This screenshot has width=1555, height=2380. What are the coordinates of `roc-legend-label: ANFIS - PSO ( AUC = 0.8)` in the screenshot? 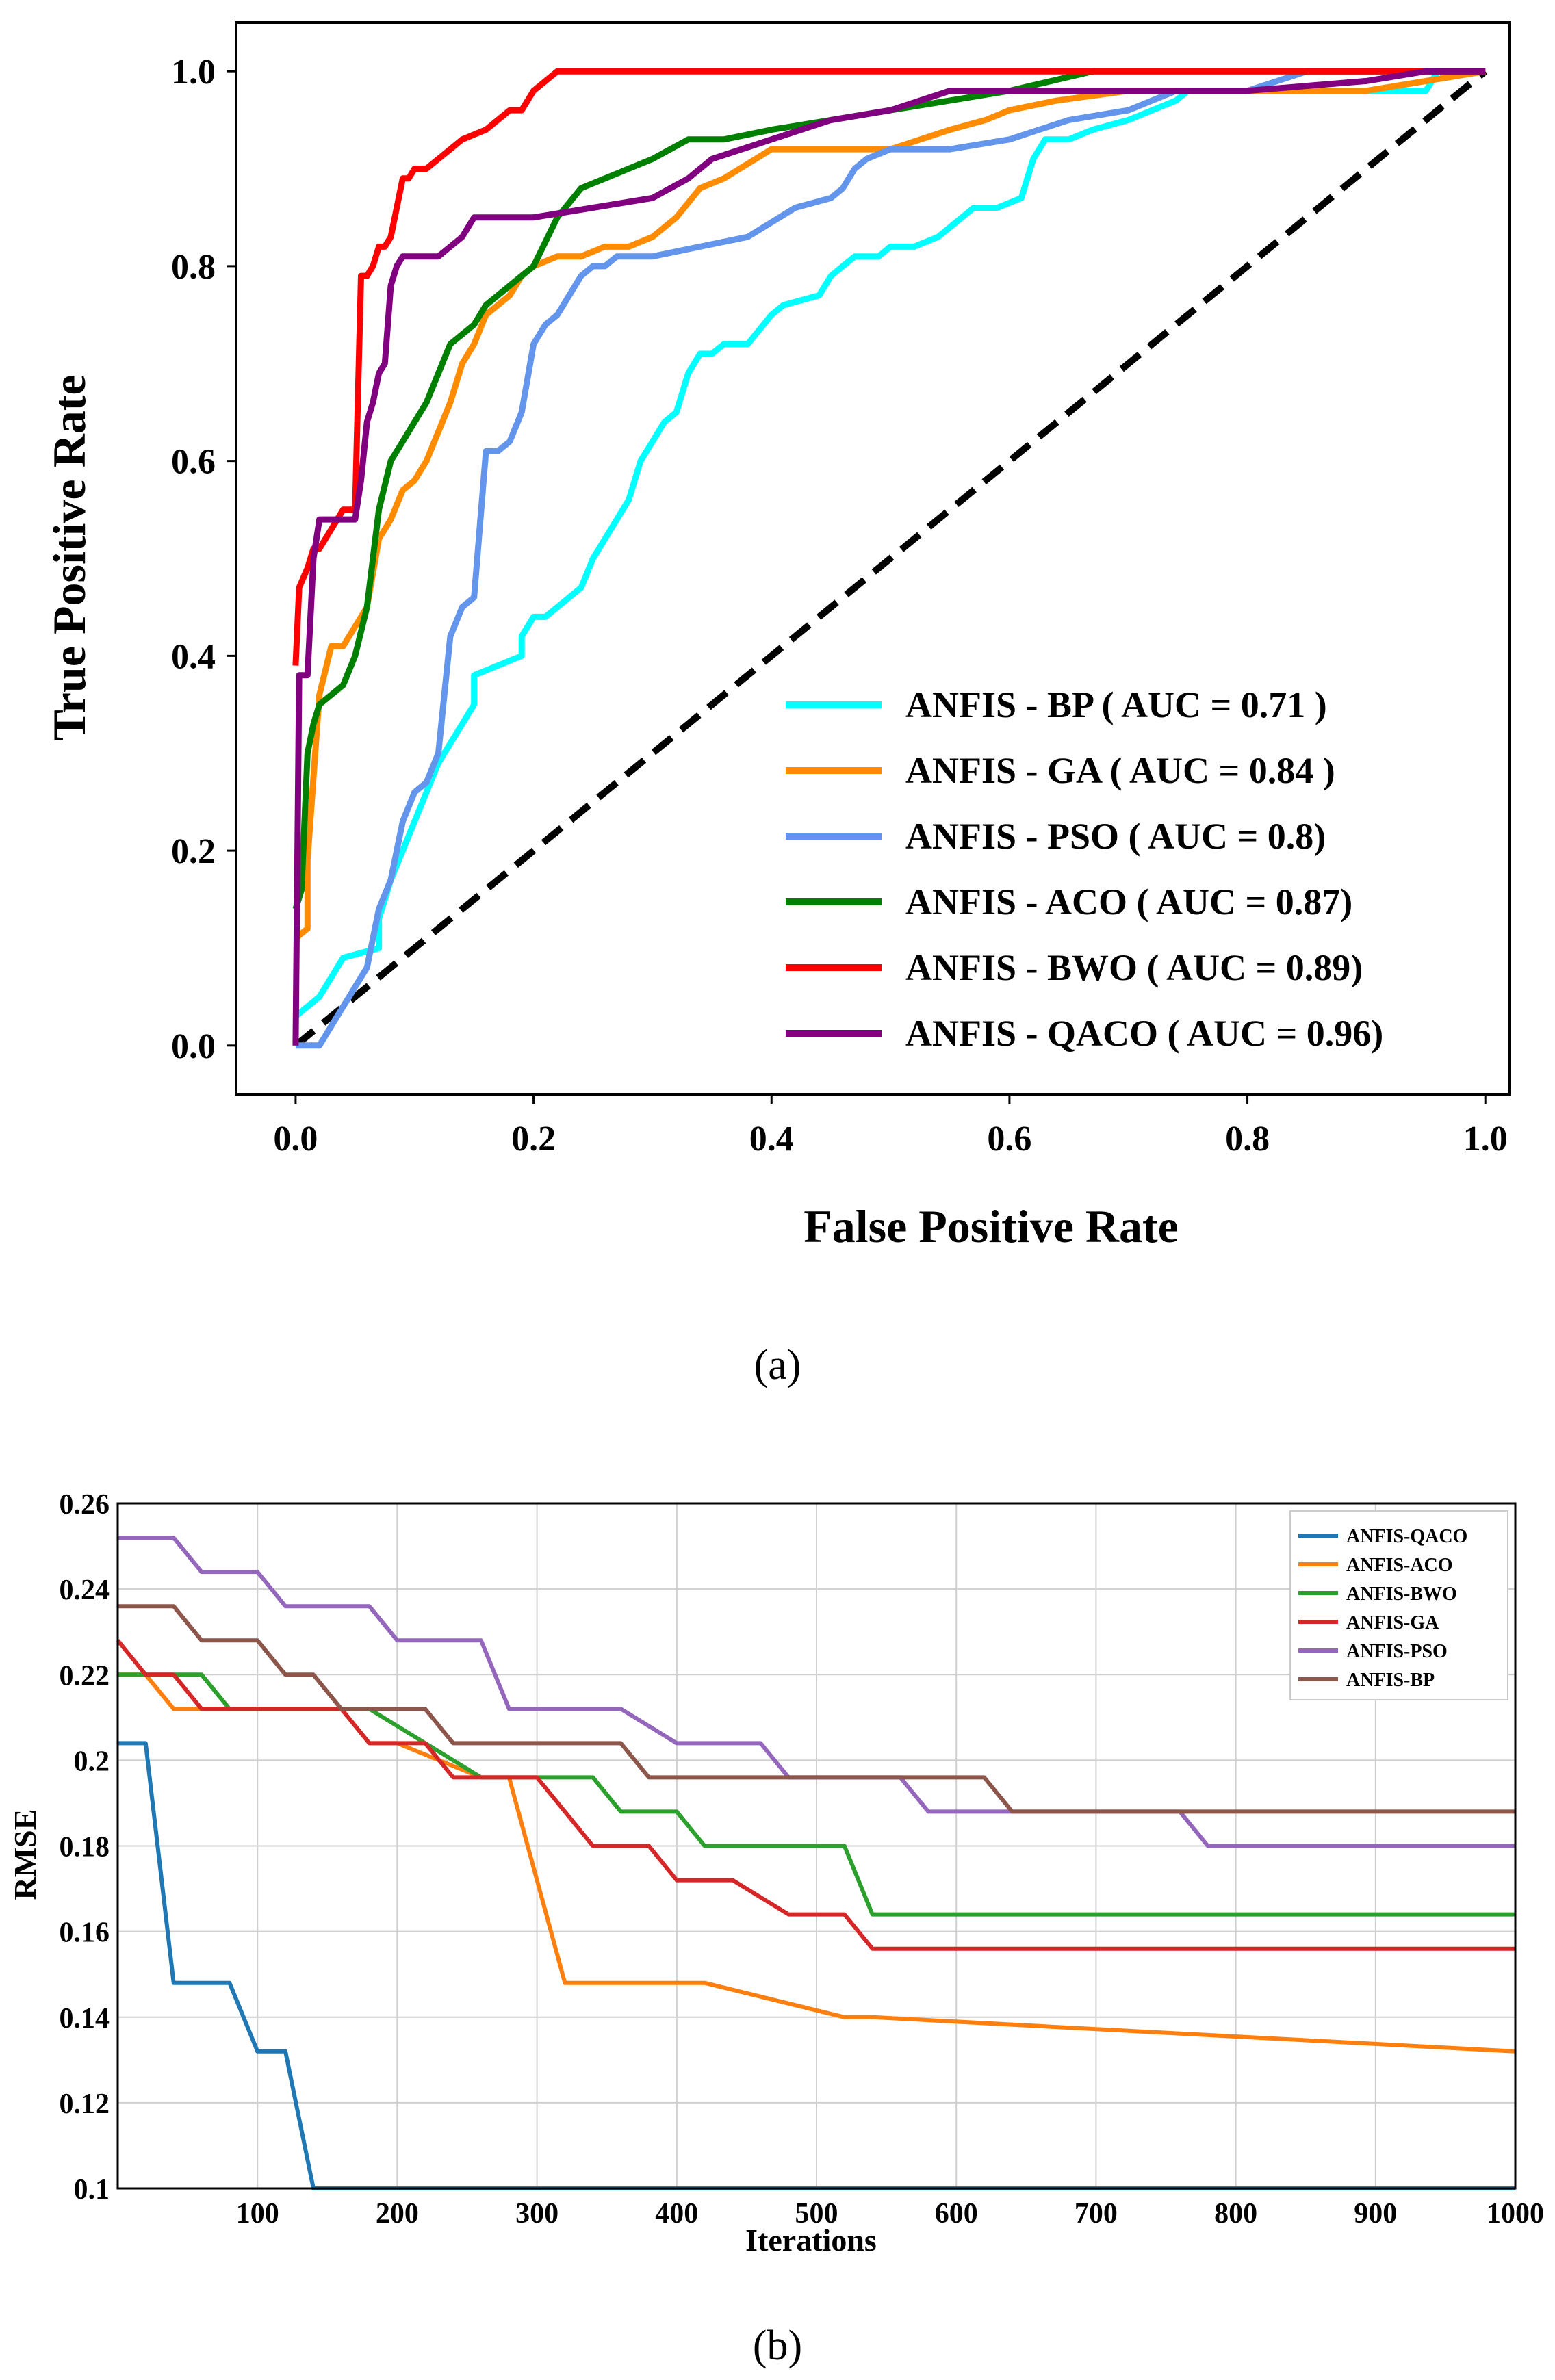 It's located at (1115, 836).